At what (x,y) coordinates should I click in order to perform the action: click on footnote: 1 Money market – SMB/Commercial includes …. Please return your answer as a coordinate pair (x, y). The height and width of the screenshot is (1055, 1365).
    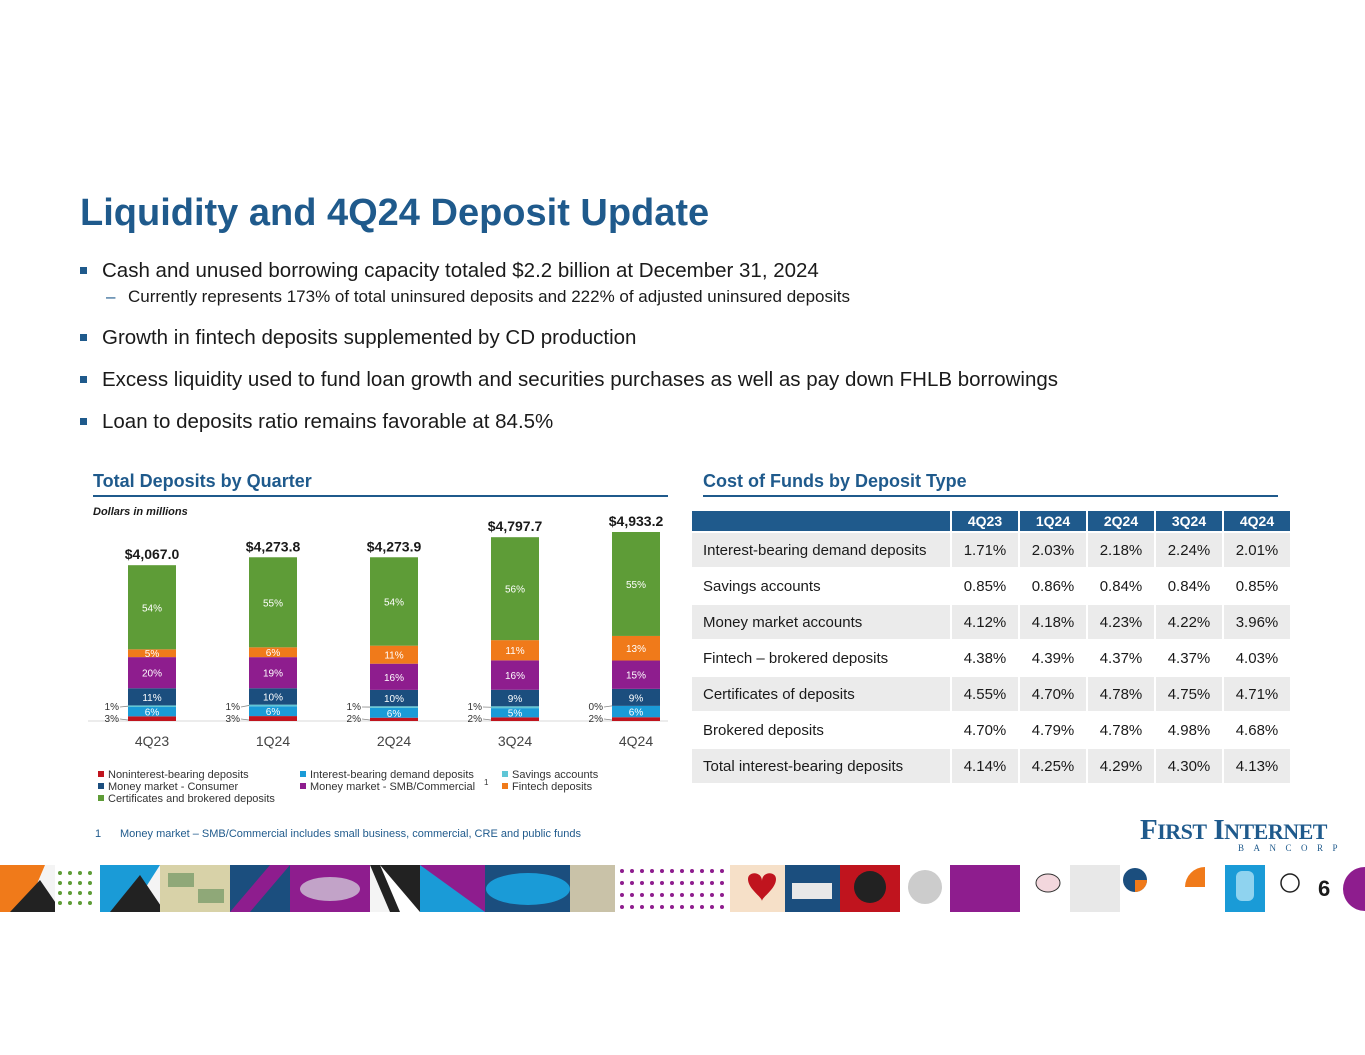
    Looking at the image, I should click on (338, 834).